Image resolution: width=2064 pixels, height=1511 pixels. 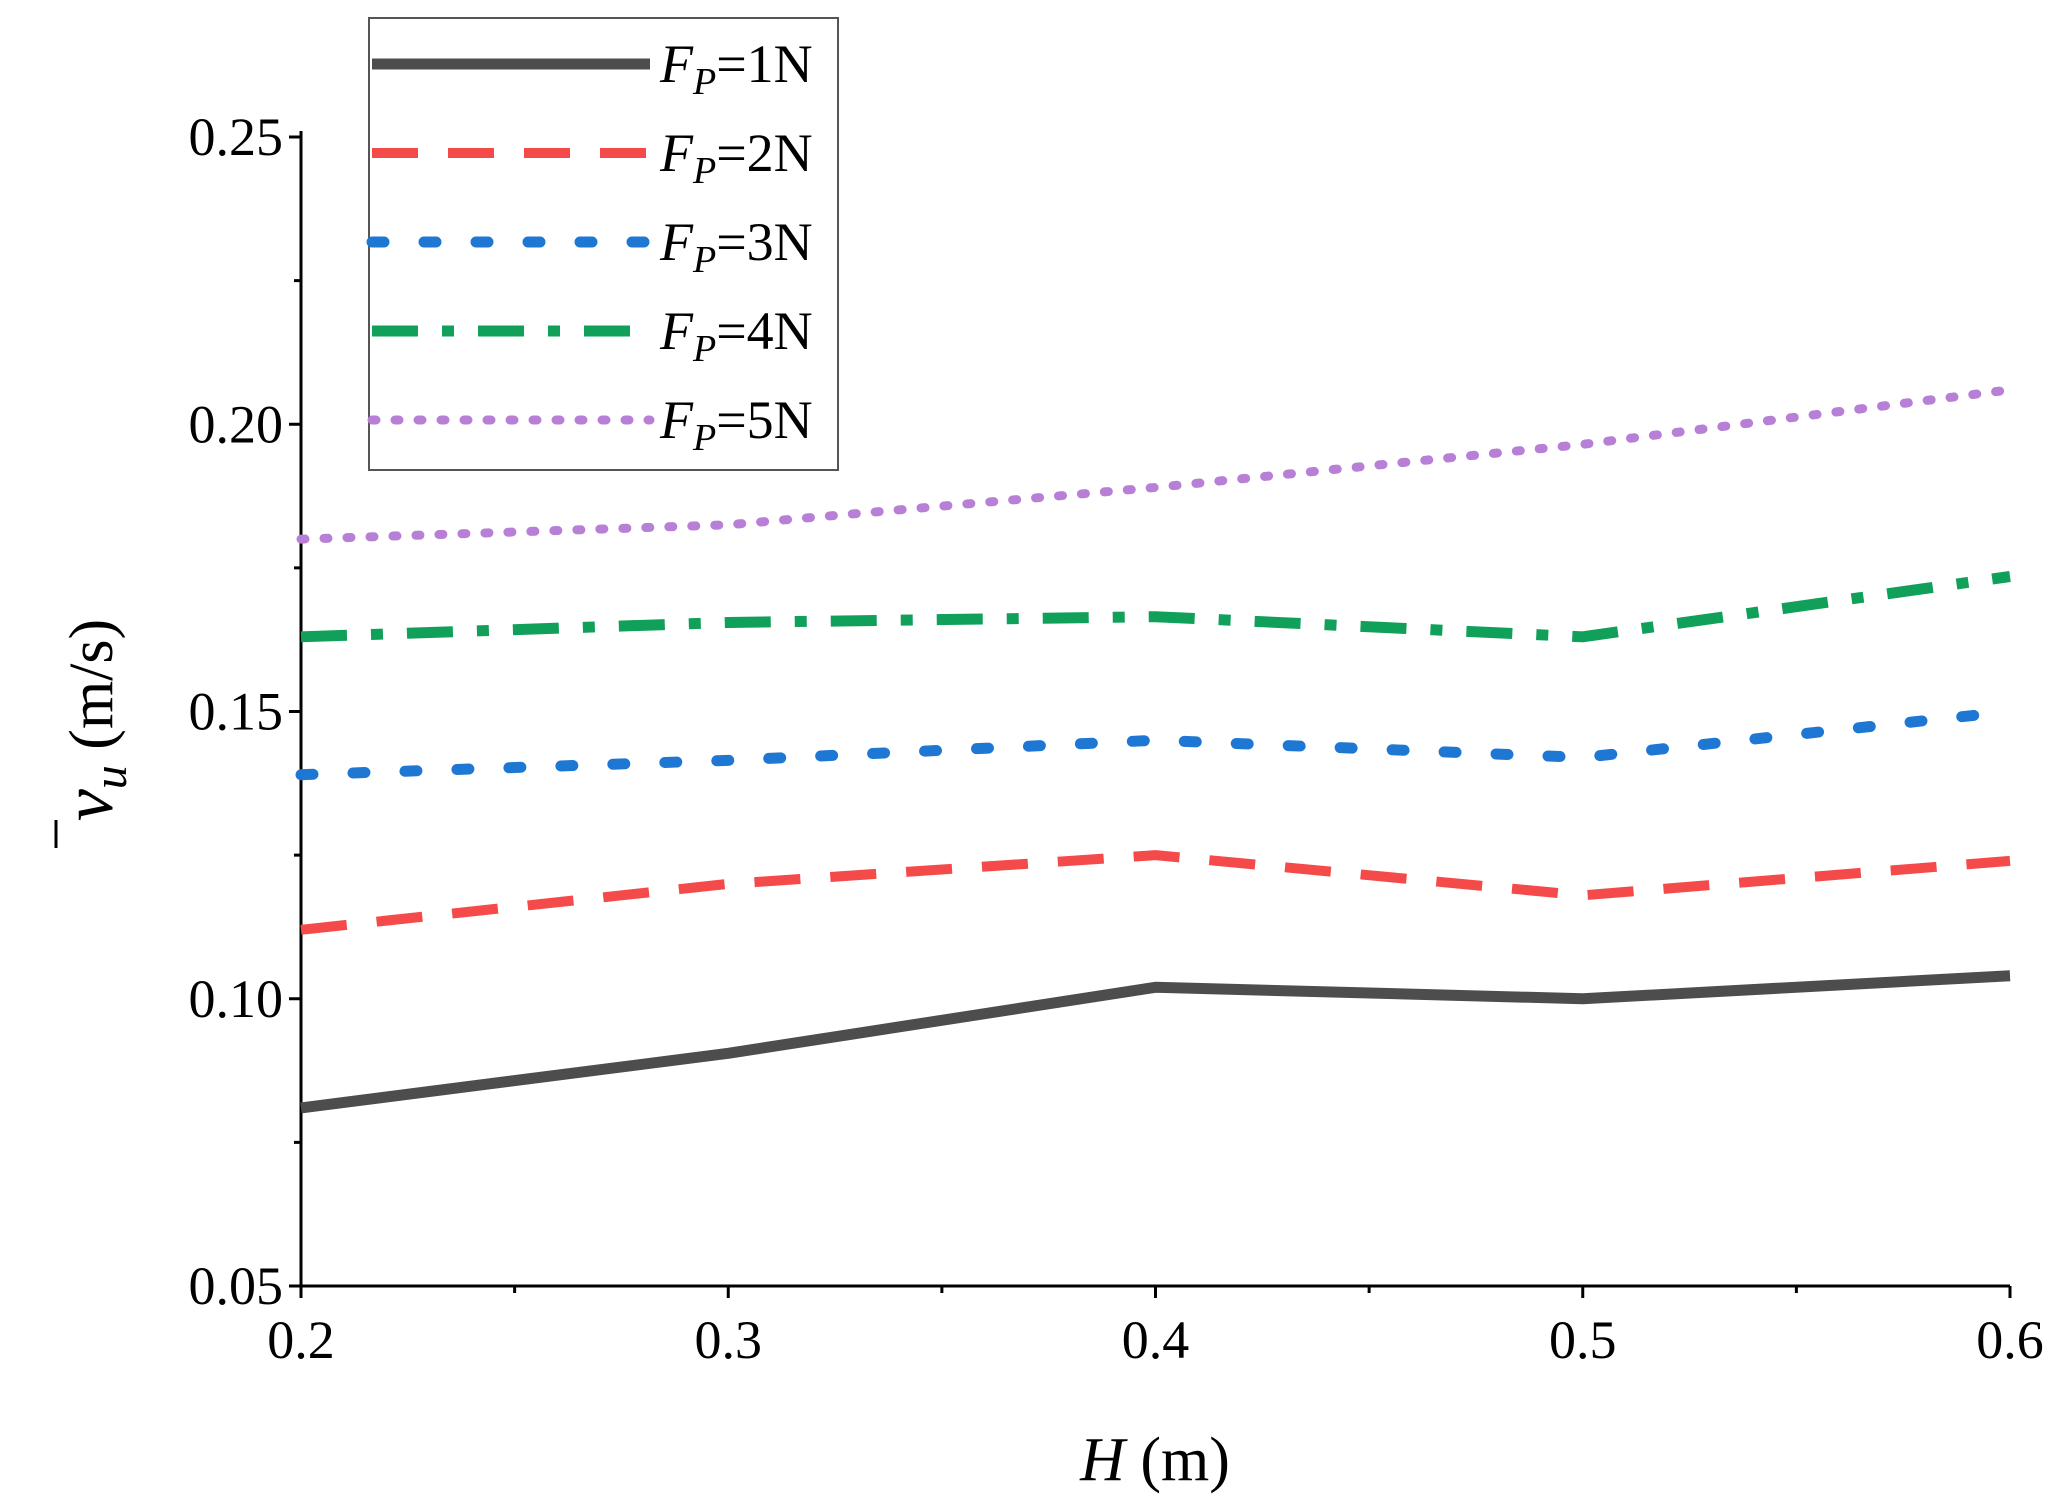 What do you see at coordinates (736, 424) in the screenshot?
I see `legend-label-5: FP=5N` at bounding box center [736, 424].